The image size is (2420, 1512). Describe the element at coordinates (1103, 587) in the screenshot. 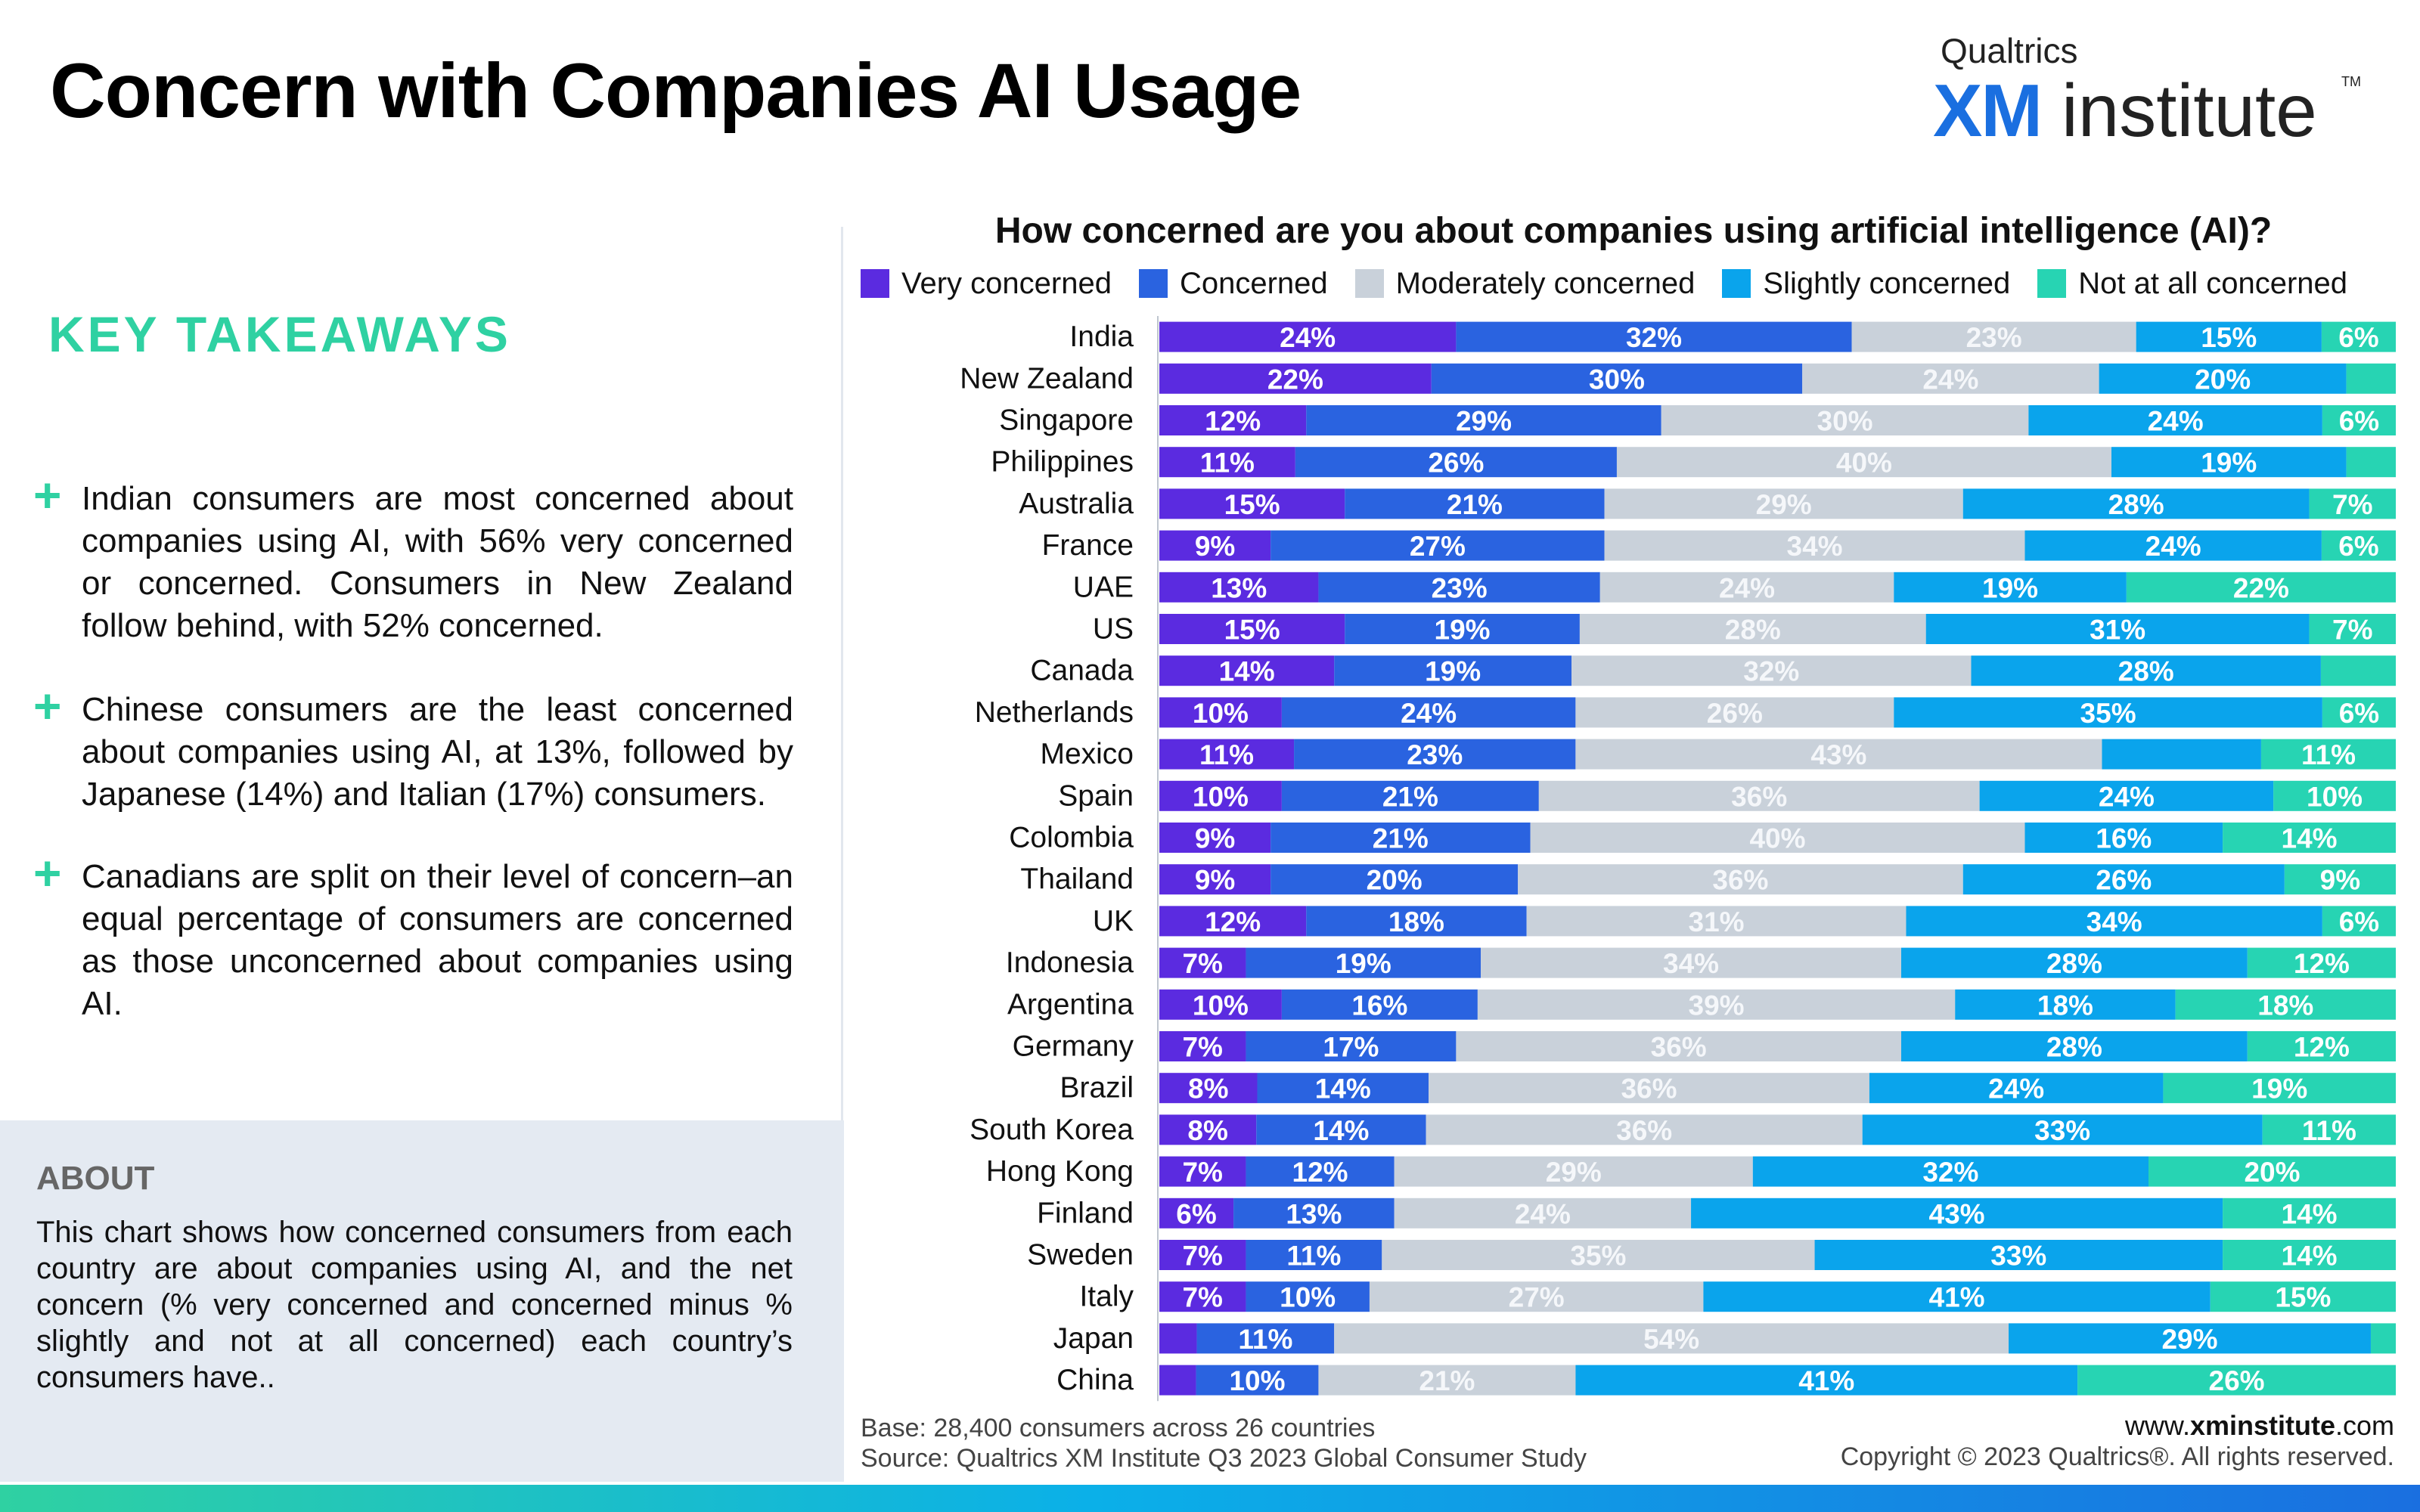

I see `category-label: UAE` at that location.